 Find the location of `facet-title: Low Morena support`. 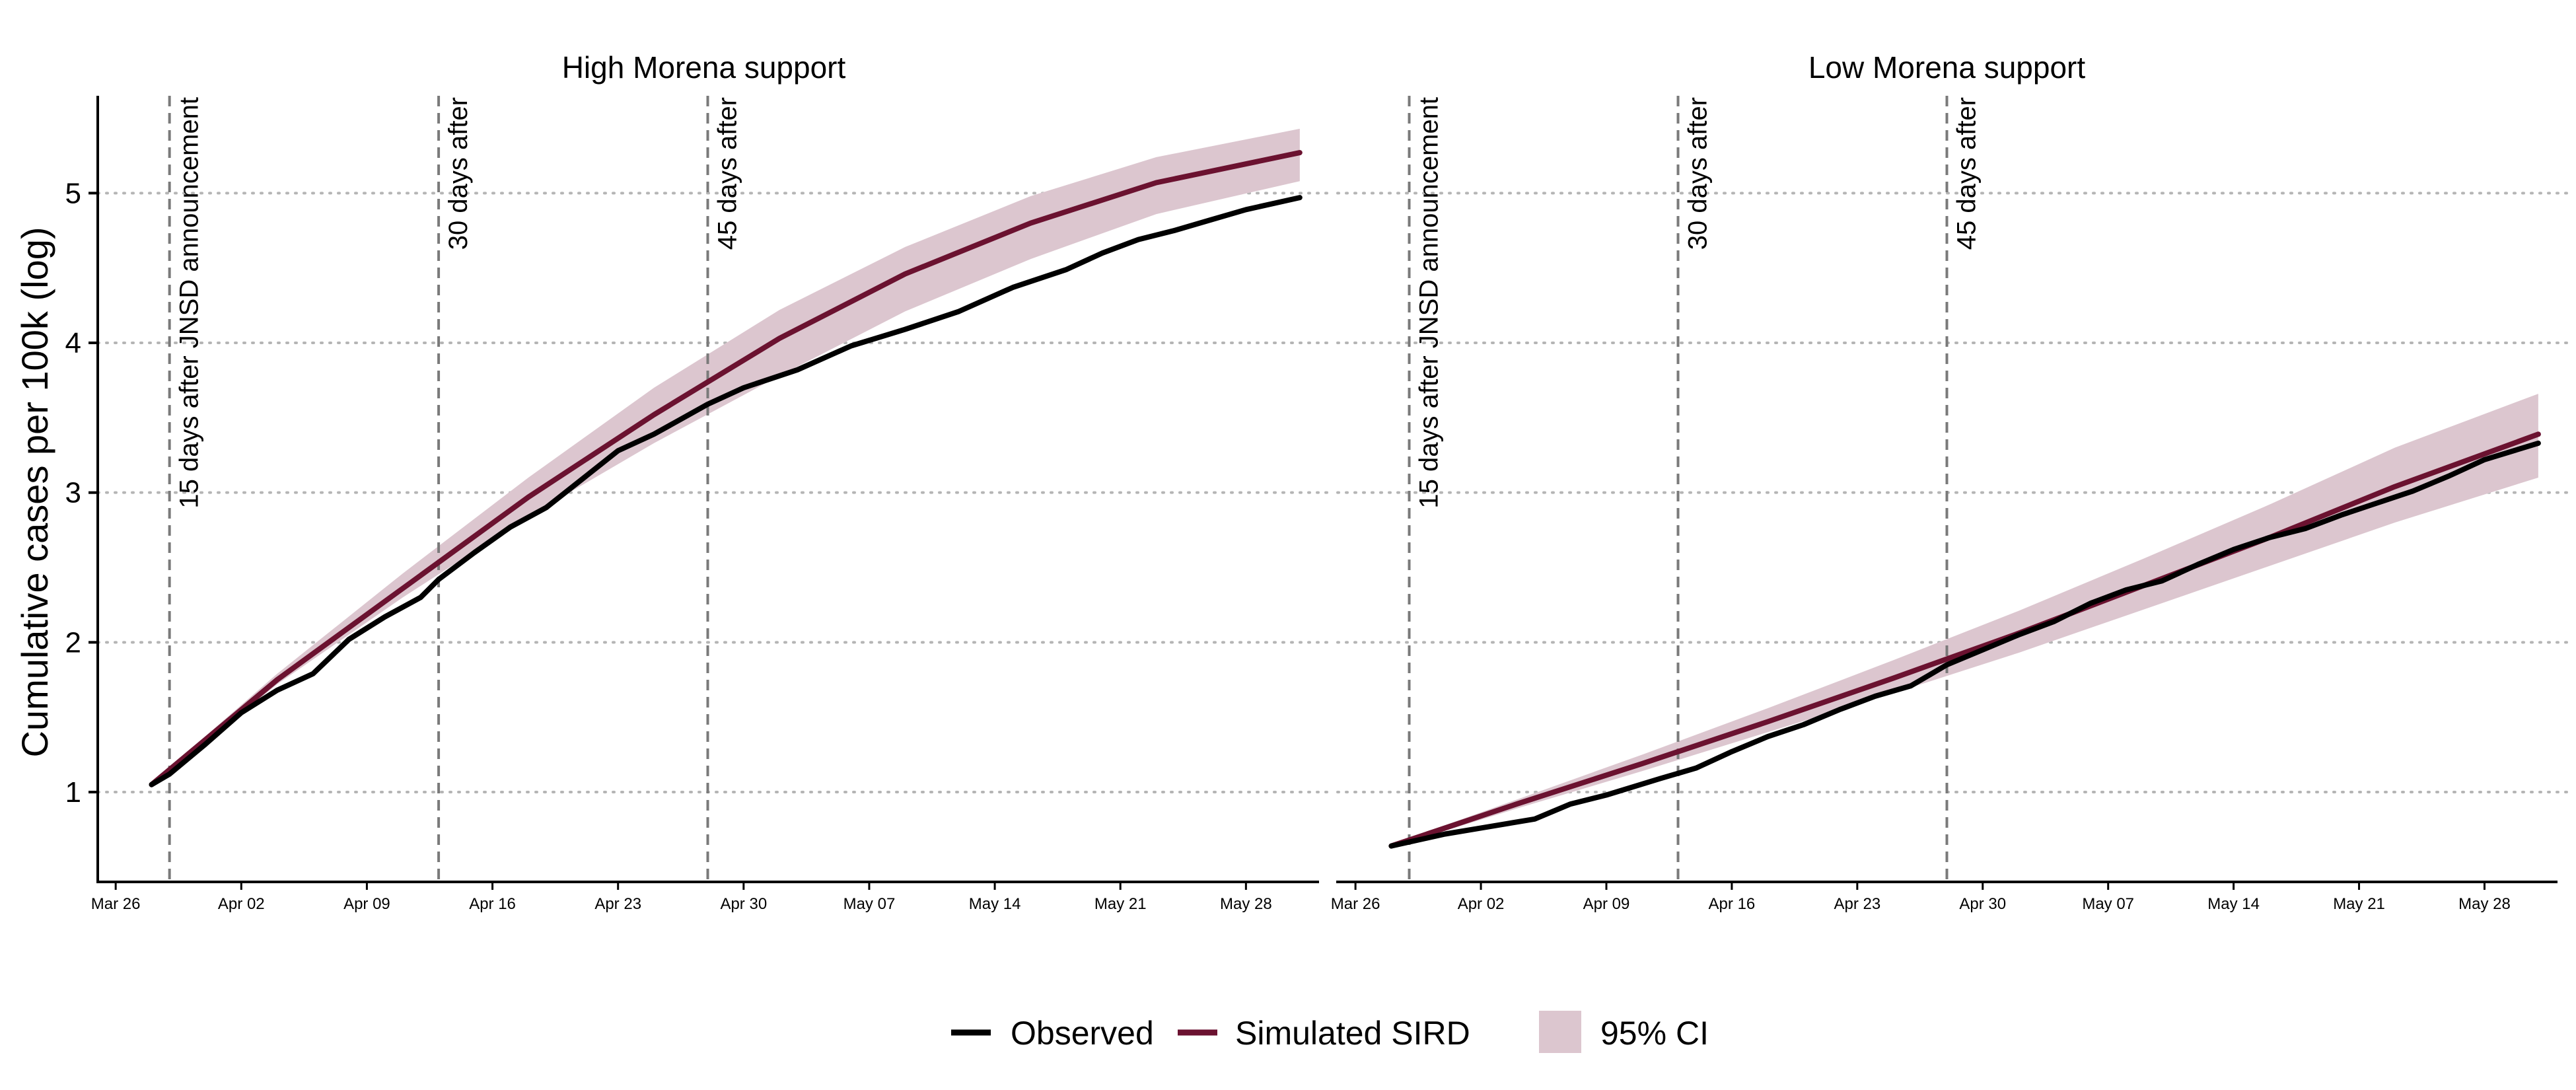

facet-title: Low Morena support is located at coordinates (1947, 67).